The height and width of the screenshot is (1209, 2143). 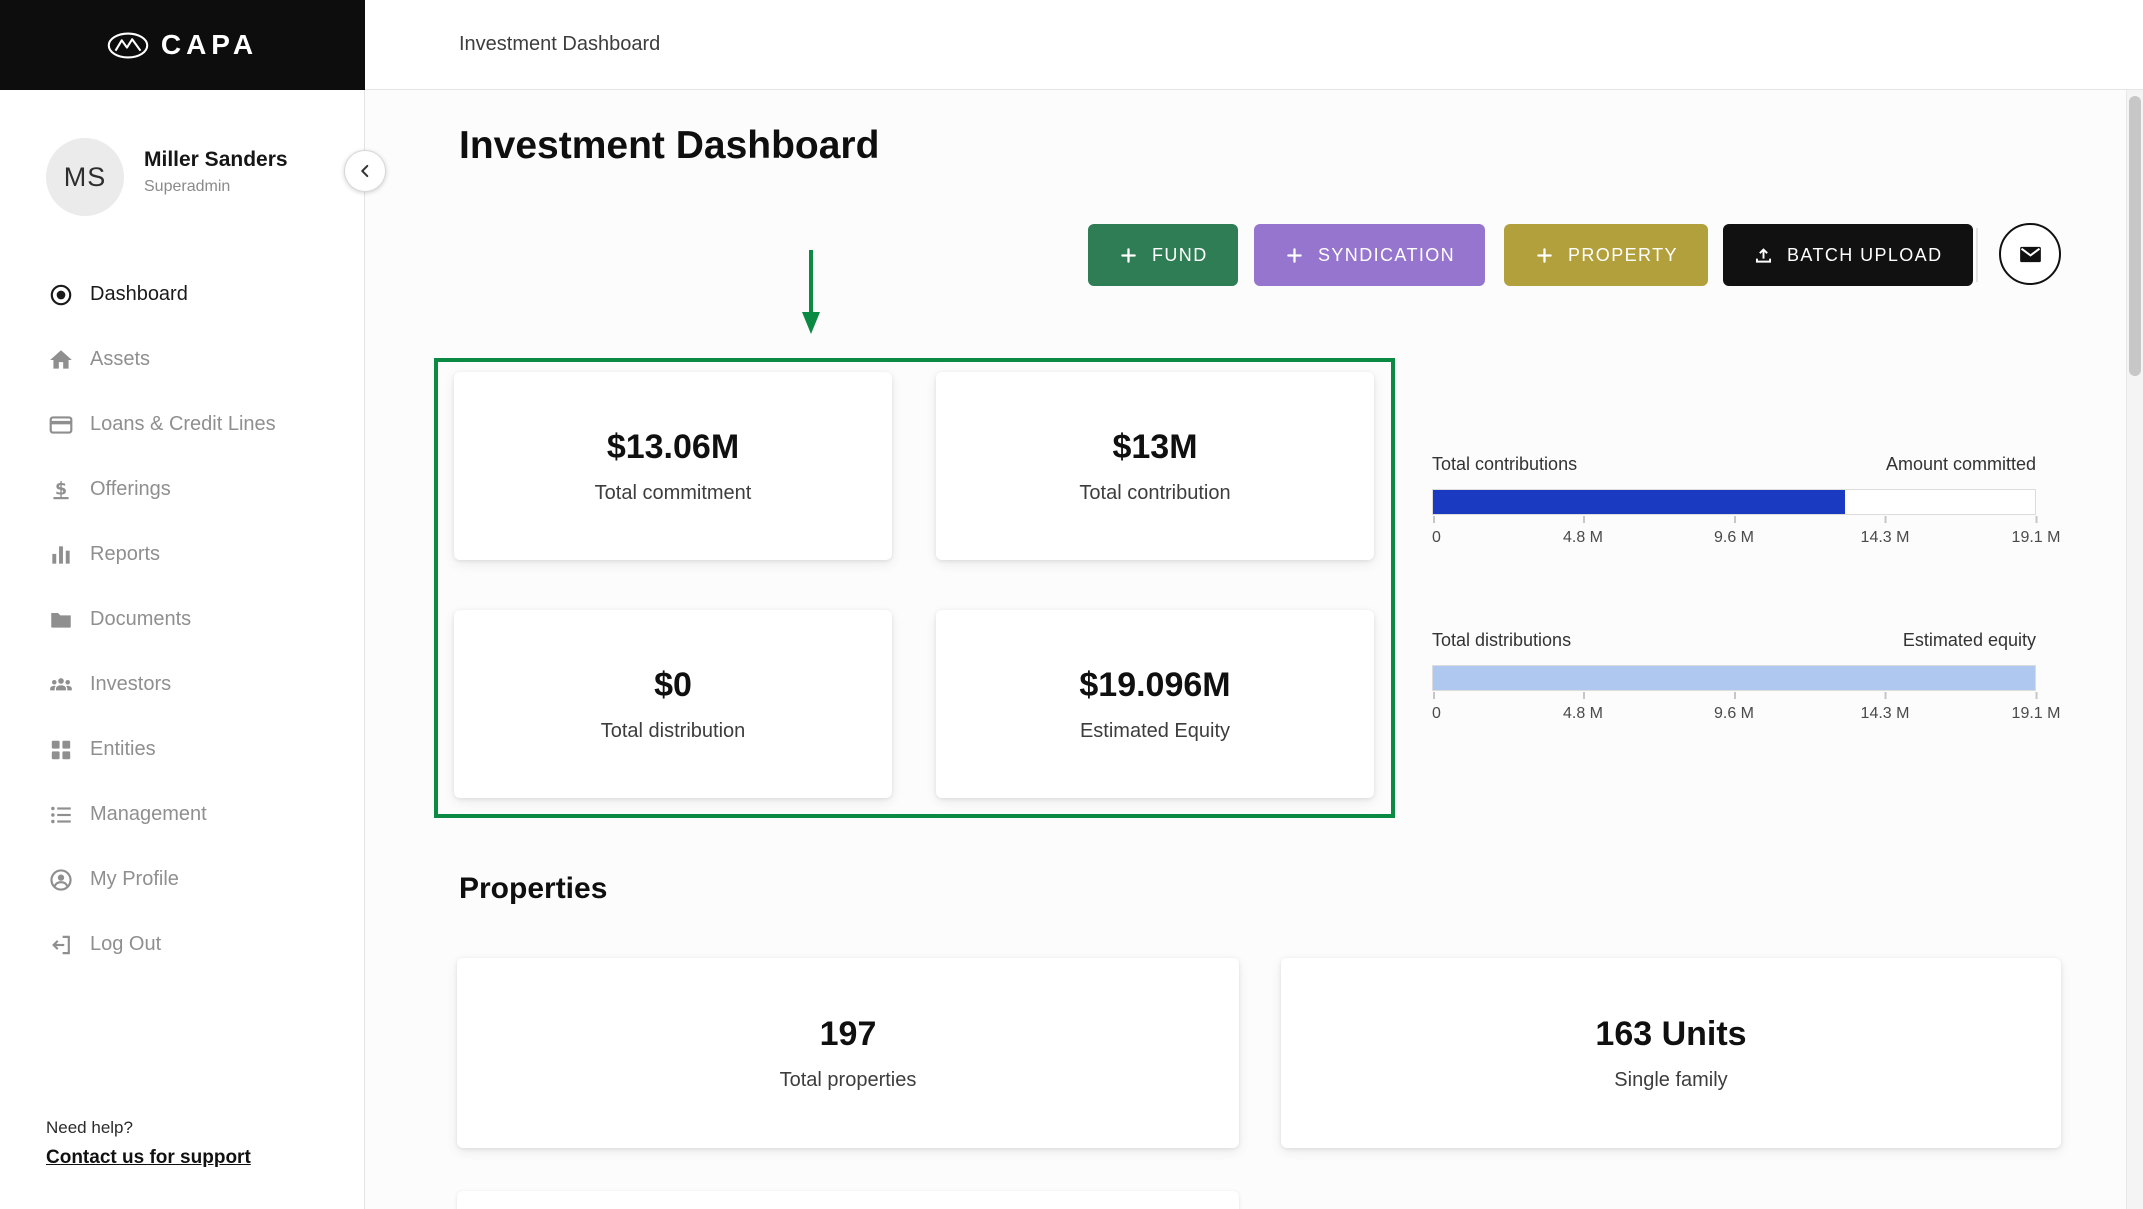 I want to click on mail-button, so click(x=2030, y=254).